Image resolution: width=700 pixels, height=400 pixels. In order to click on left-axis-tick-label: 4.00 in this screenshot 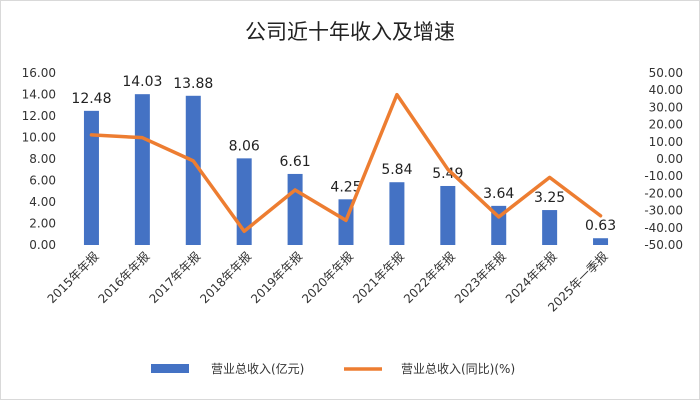, I will do `click(42, 202)`.